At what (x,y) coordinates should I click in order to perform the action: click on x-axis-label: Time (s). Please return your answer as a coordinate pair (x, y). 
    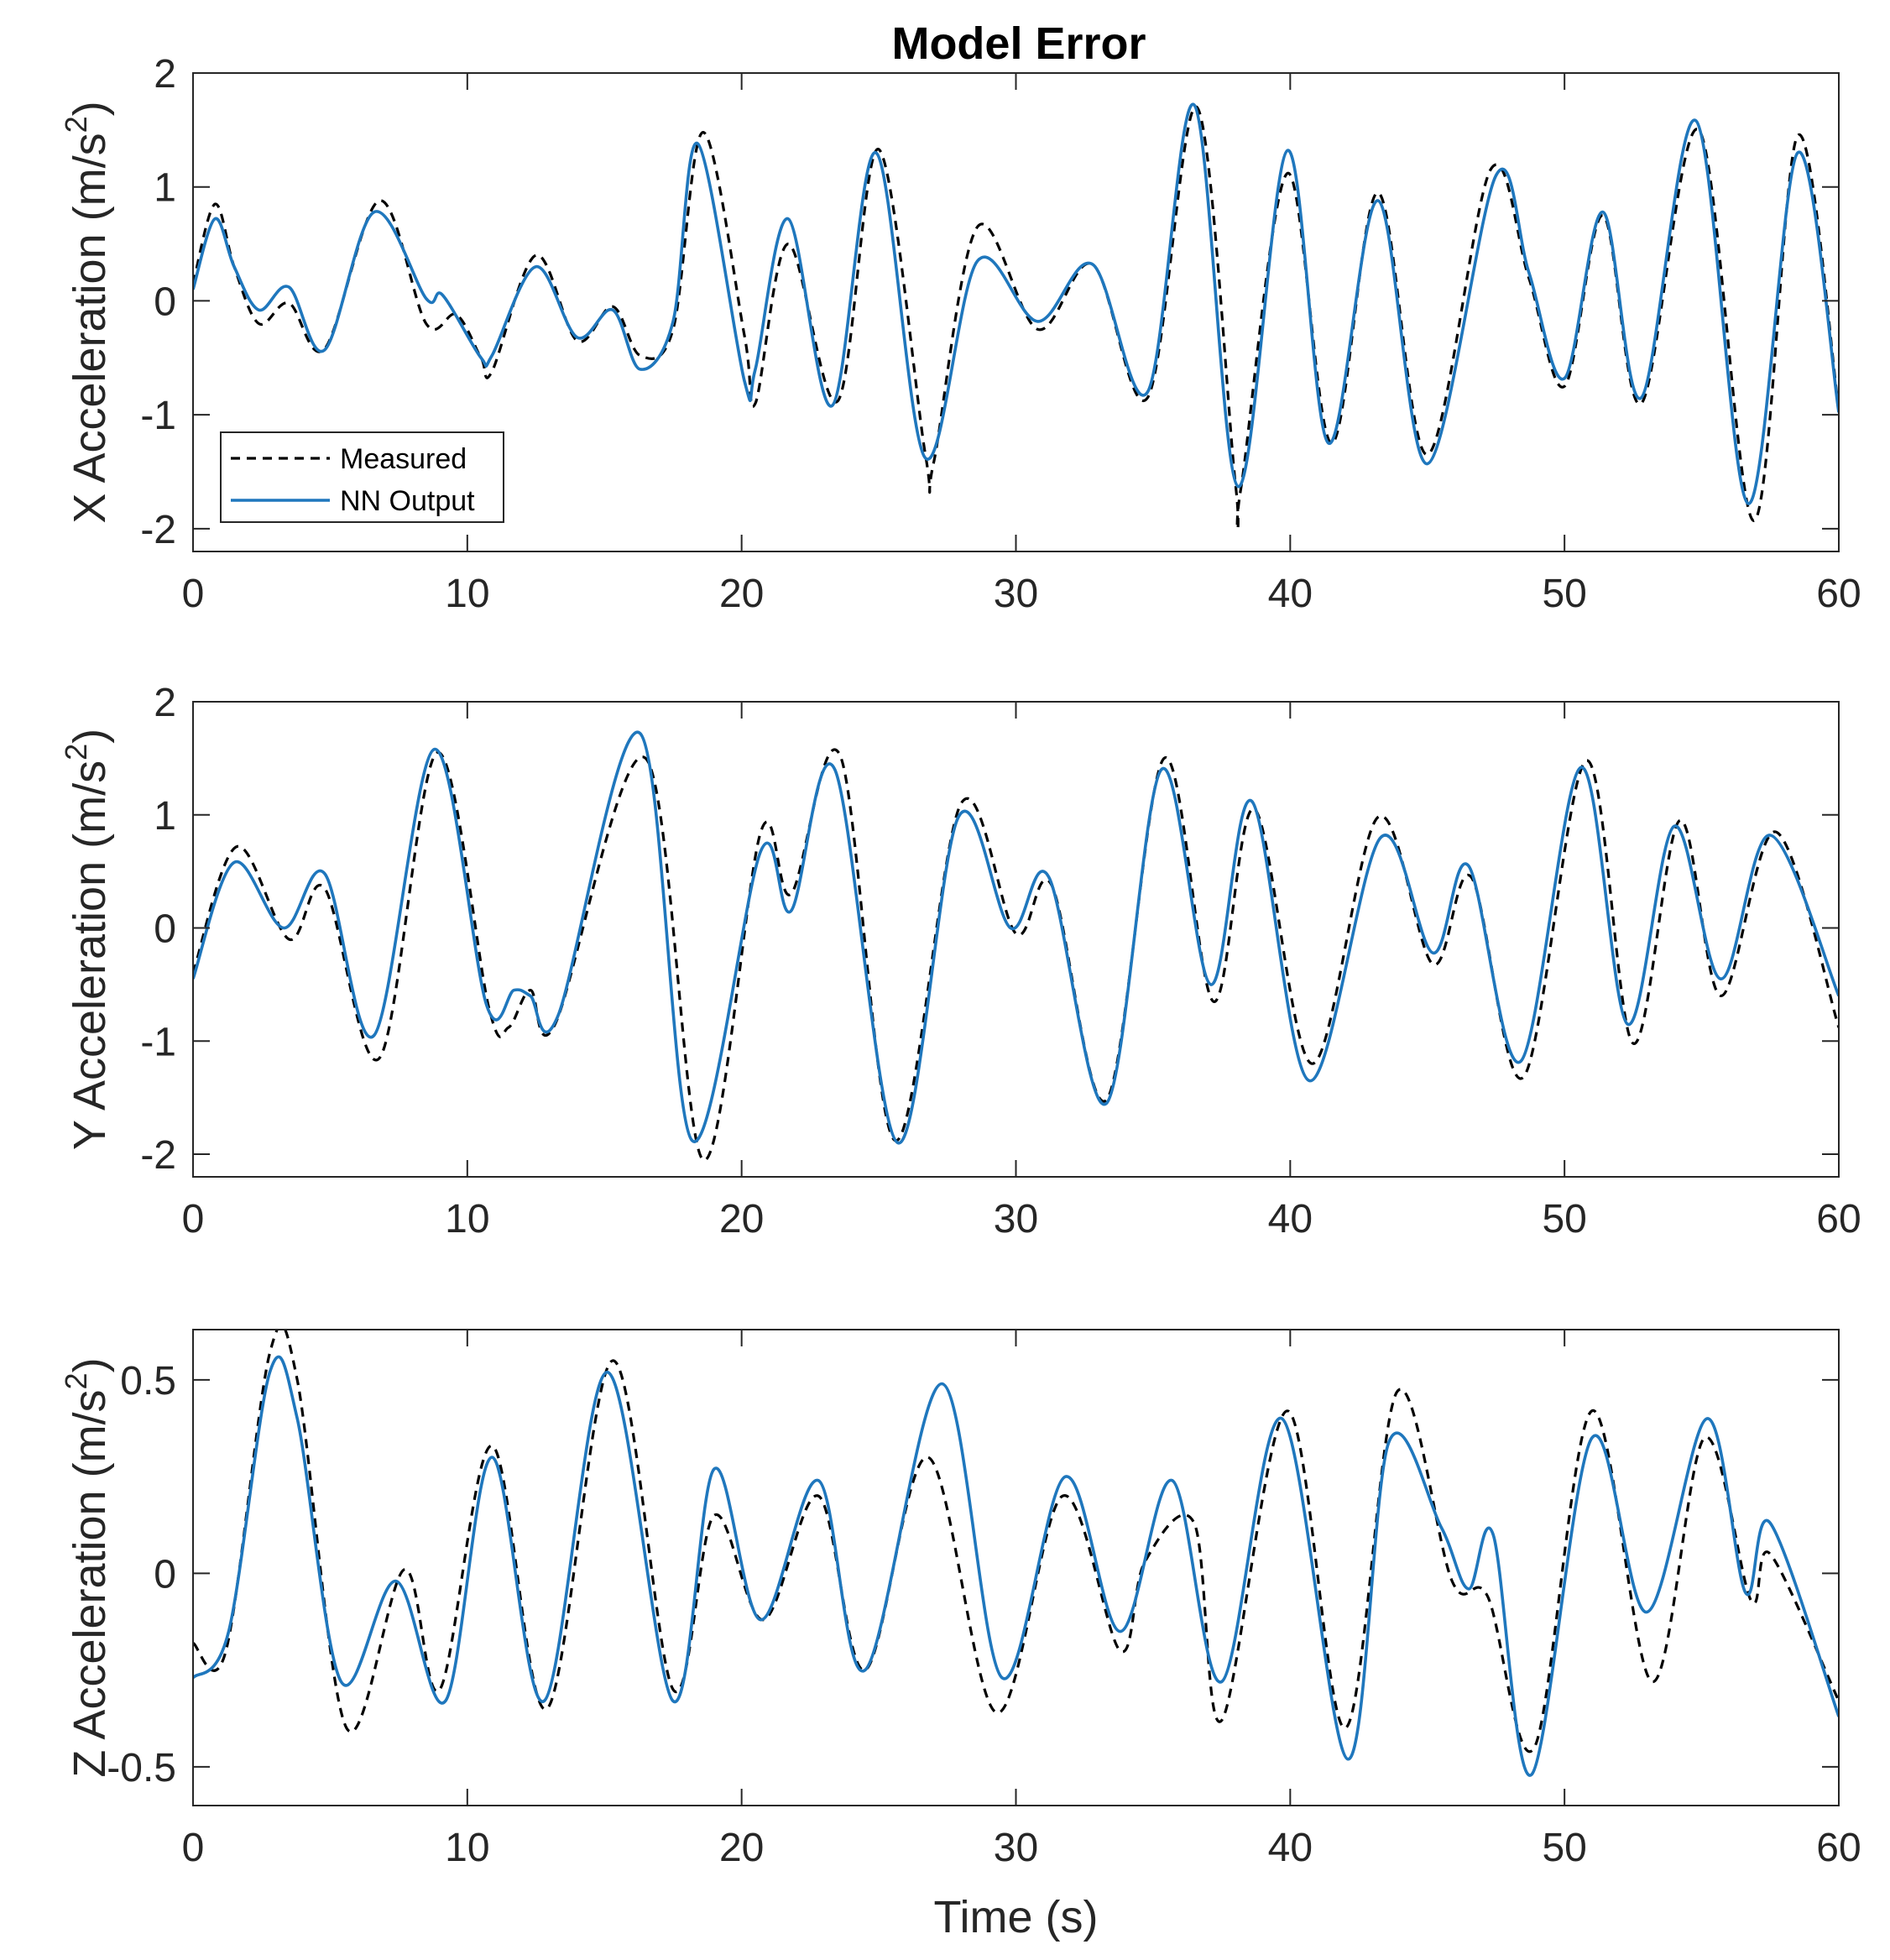
    Looking at the image, I should click on (1016, 1917).